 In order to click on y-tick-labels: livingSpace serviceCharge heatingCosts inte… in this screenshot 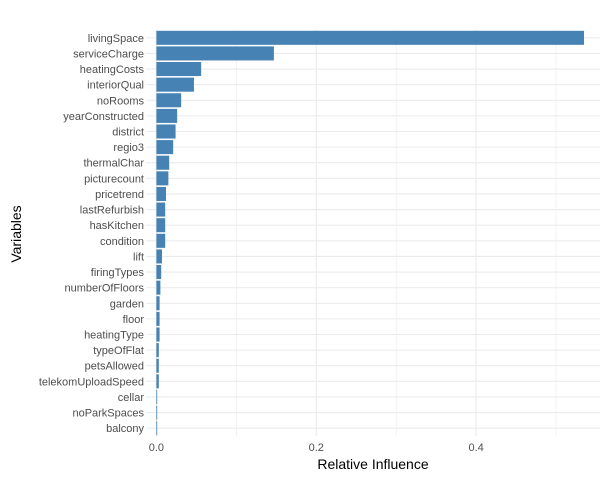, I will do `click(92, 234)`.